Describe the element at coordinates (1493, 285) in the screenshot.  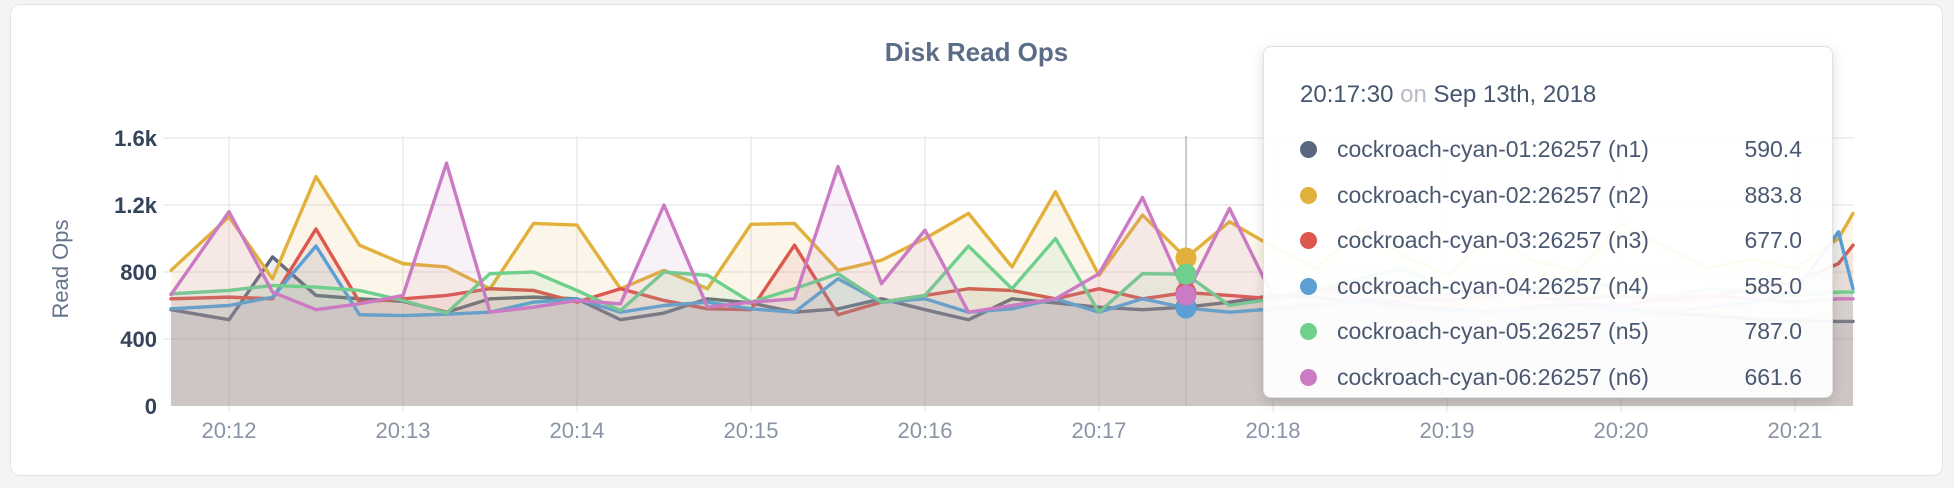
I see `series-label: cockroach-cyan-04:26257 (n4)` at that location.